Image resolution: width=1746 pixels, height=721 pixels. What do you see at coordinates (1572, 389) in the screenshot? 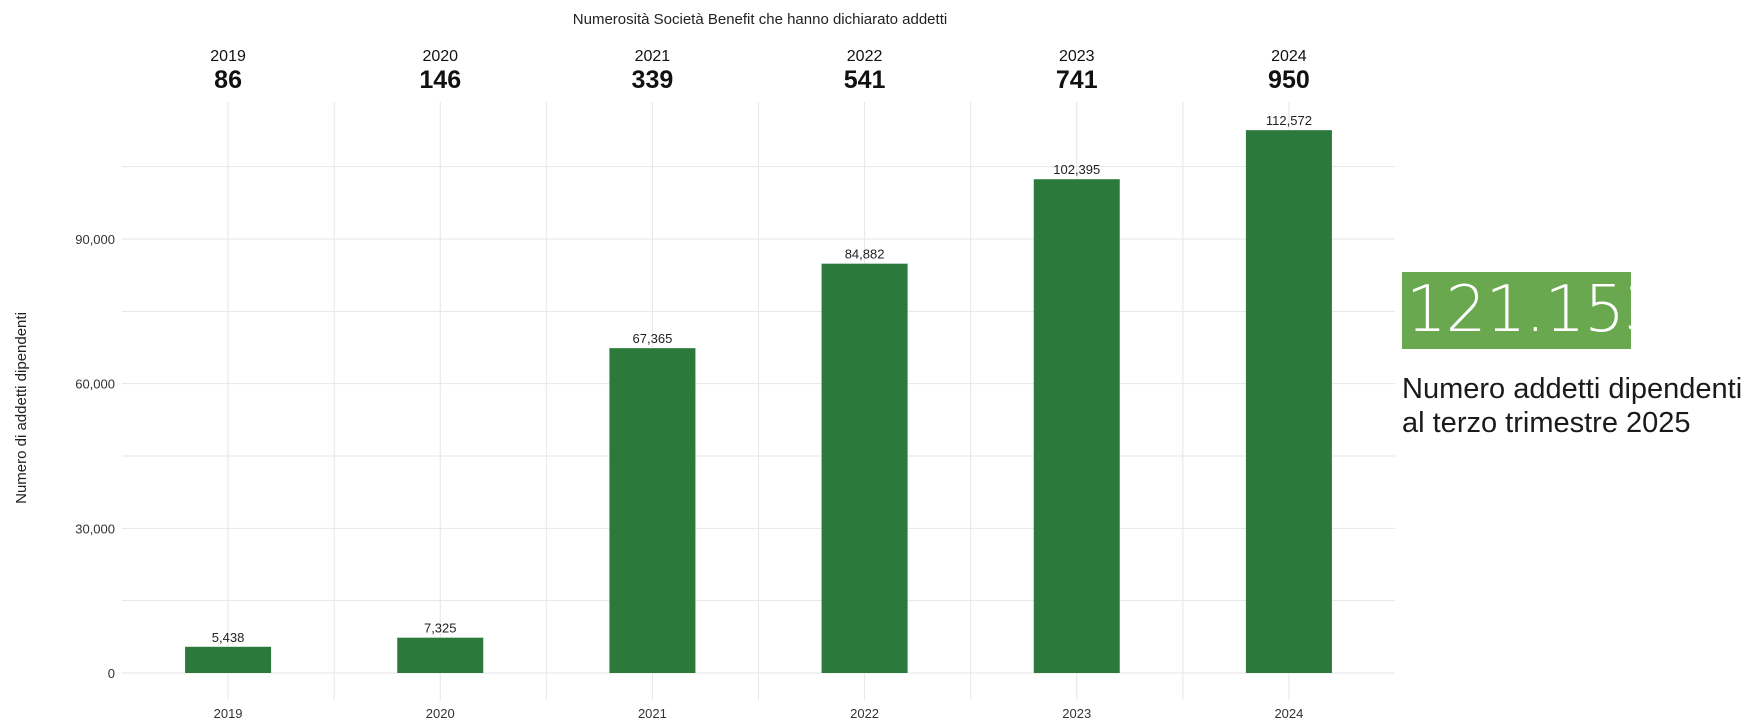
I see `kpi-caption-line1: Numero addetti dipendenti` at bounding box center [1572, 389].